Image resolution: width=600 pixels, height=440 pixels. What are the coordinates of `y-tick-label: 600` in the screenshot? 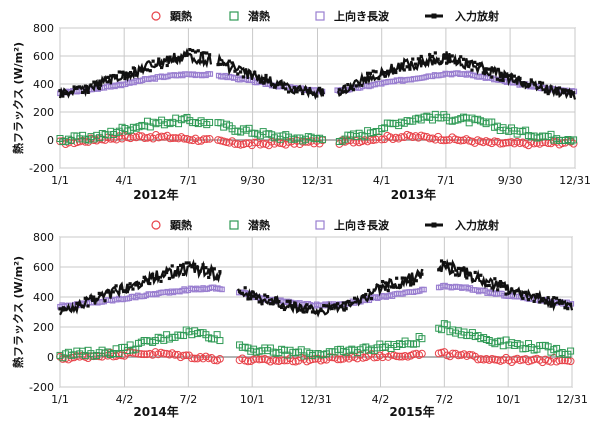 It's located at (43, 267).